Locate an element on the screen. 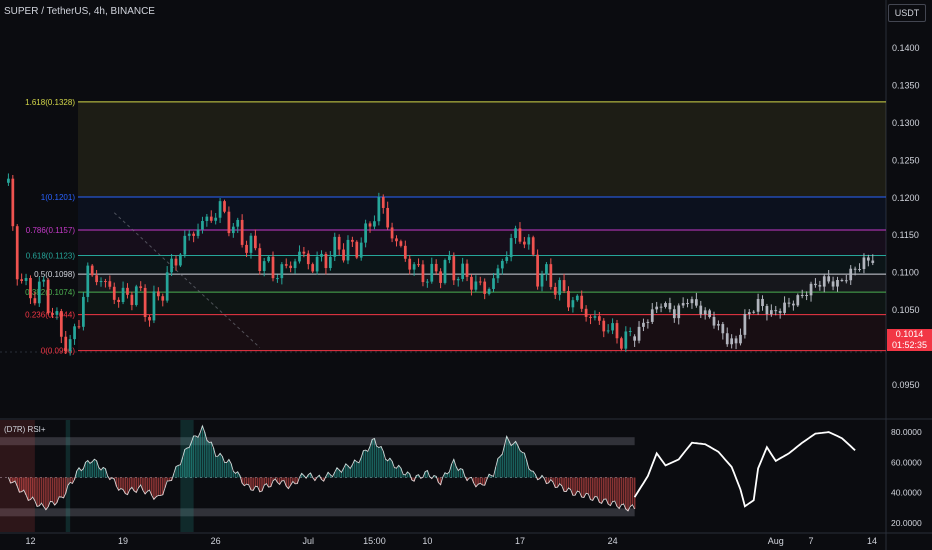  price-tick-label: 0.1100 is located at coordinates (905, 273).